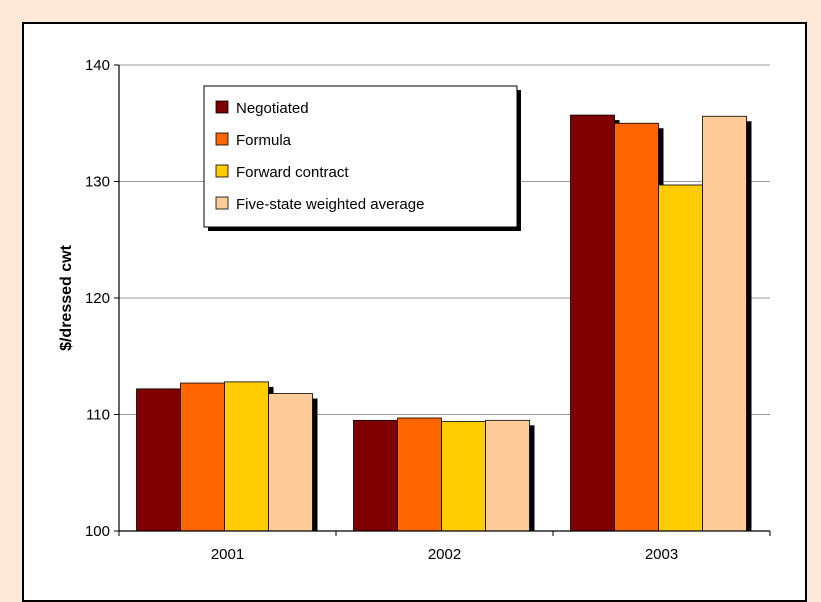 Image resolution: width=821 pixels, height=602 pixels. I want to click on x-tick-labels: 2001 2002 2003, so click(444, 554).